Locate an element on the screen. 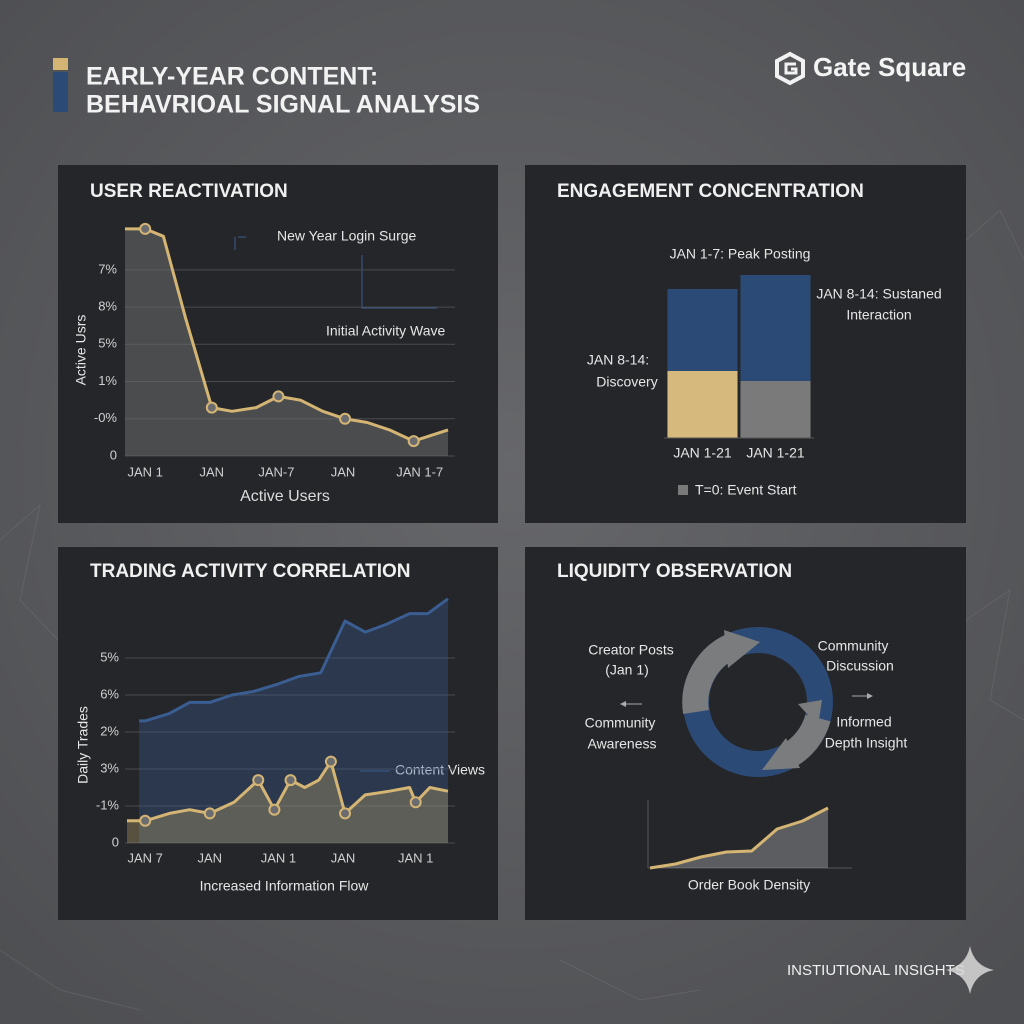 This screenshot has width=1024, height=1024. y-axis-label: Active Usrs is located at coordinates (81, 350).